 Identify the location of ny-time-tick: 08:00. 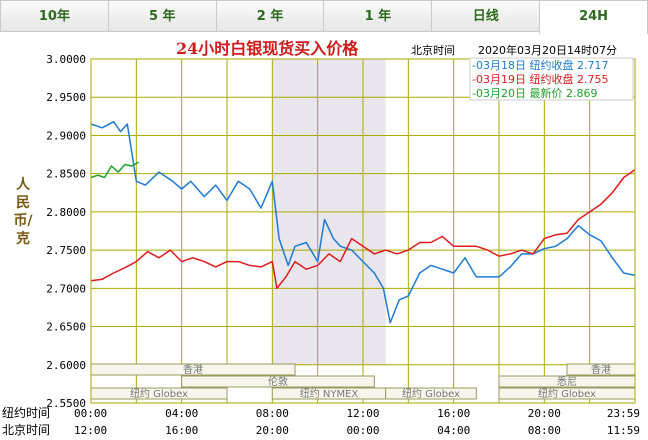
(272, 413).